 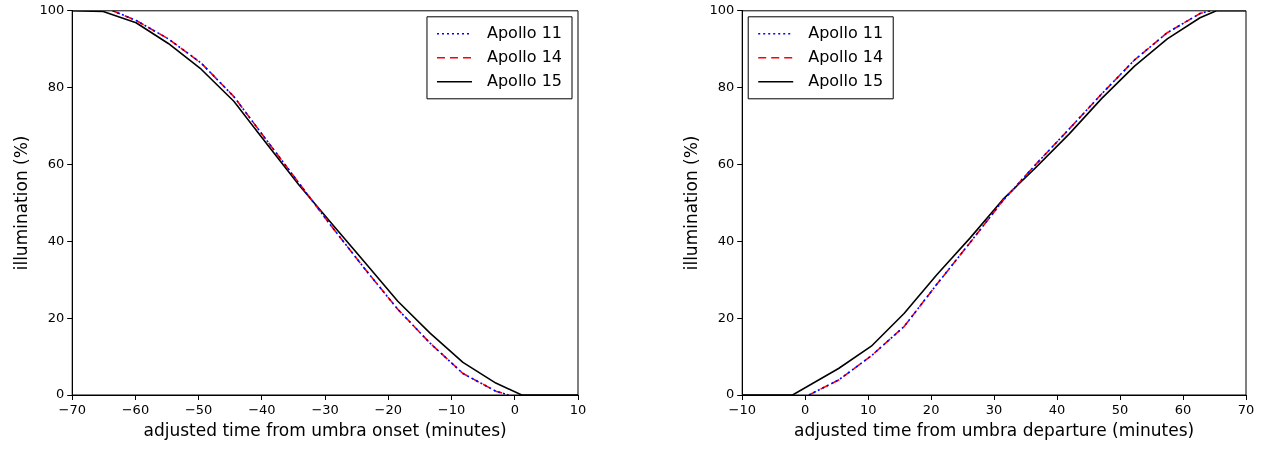 I want to click on x-tick-label: −30, so click(x=325, y=410).